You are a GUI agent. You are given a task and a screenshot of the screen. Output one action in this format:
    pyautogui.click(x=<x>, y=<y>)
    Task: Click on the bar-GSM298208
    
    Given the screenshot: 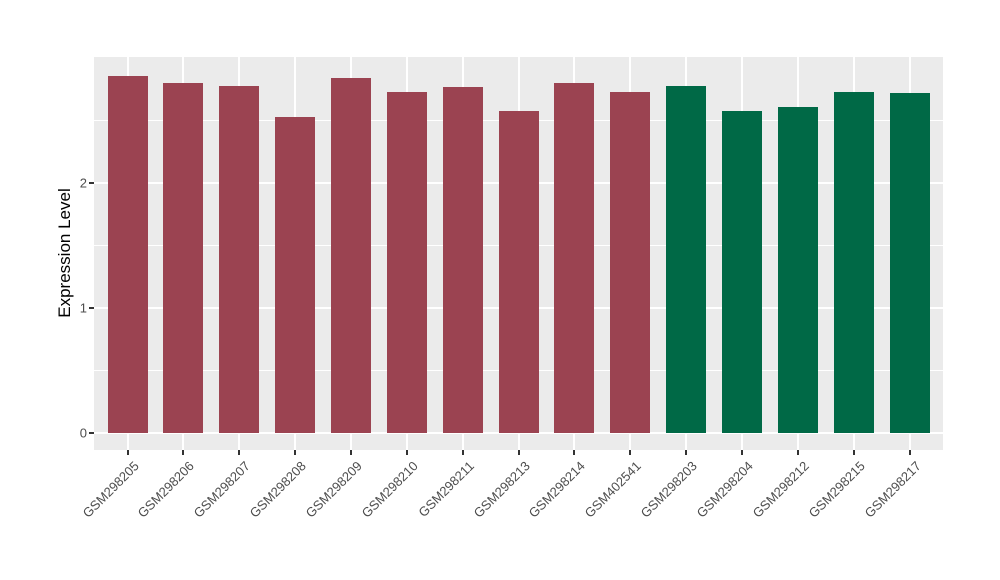 What is the action you would take?
    pyautogui.click(x=295, y=275)
    